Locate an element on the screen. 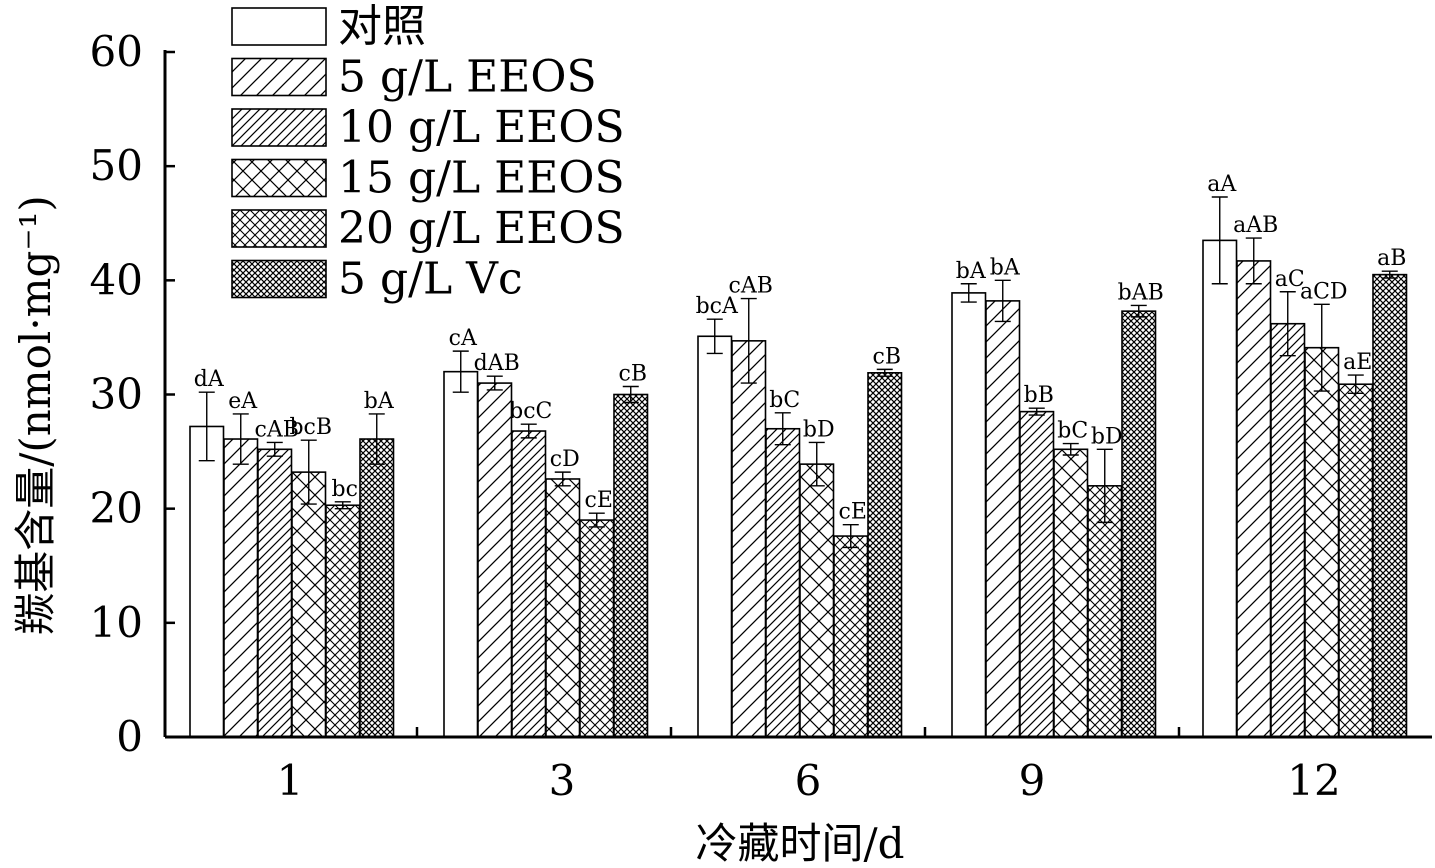 This screenshot has height=868, width=1435. y-tick-label: 40 is located at coordinates (116, 279).